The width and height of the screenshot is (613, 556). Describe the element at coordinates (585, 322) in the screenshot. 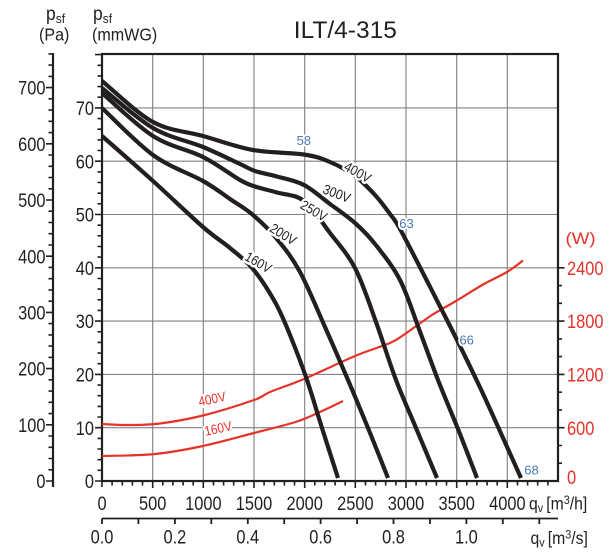

I see `svg-text: 1800` at that location.